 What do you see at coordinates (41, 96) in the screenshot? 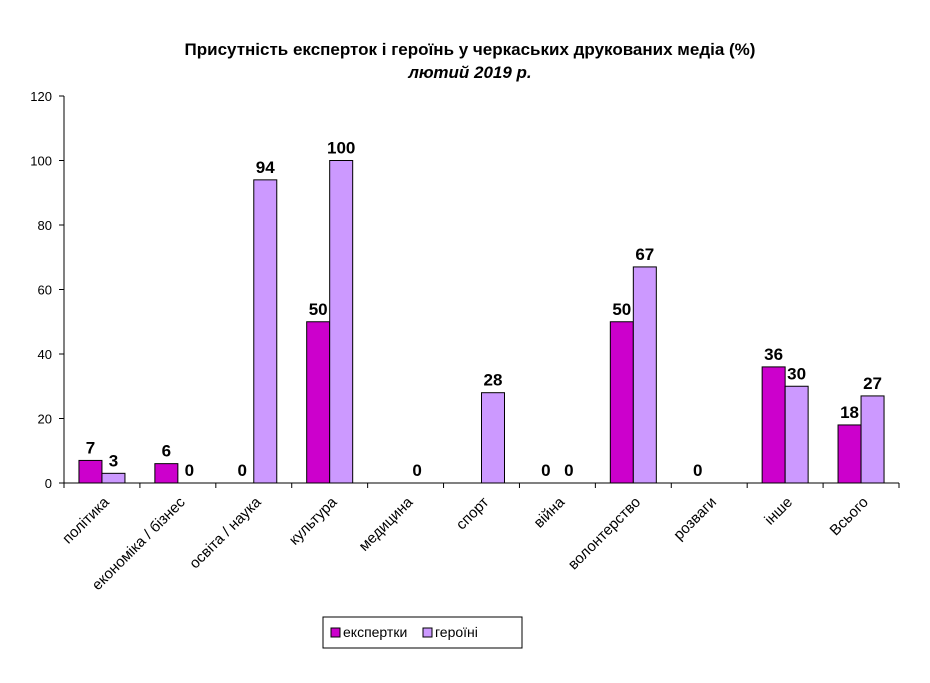
I see `y-tick-label: 120` at bounding box center [41, 96].